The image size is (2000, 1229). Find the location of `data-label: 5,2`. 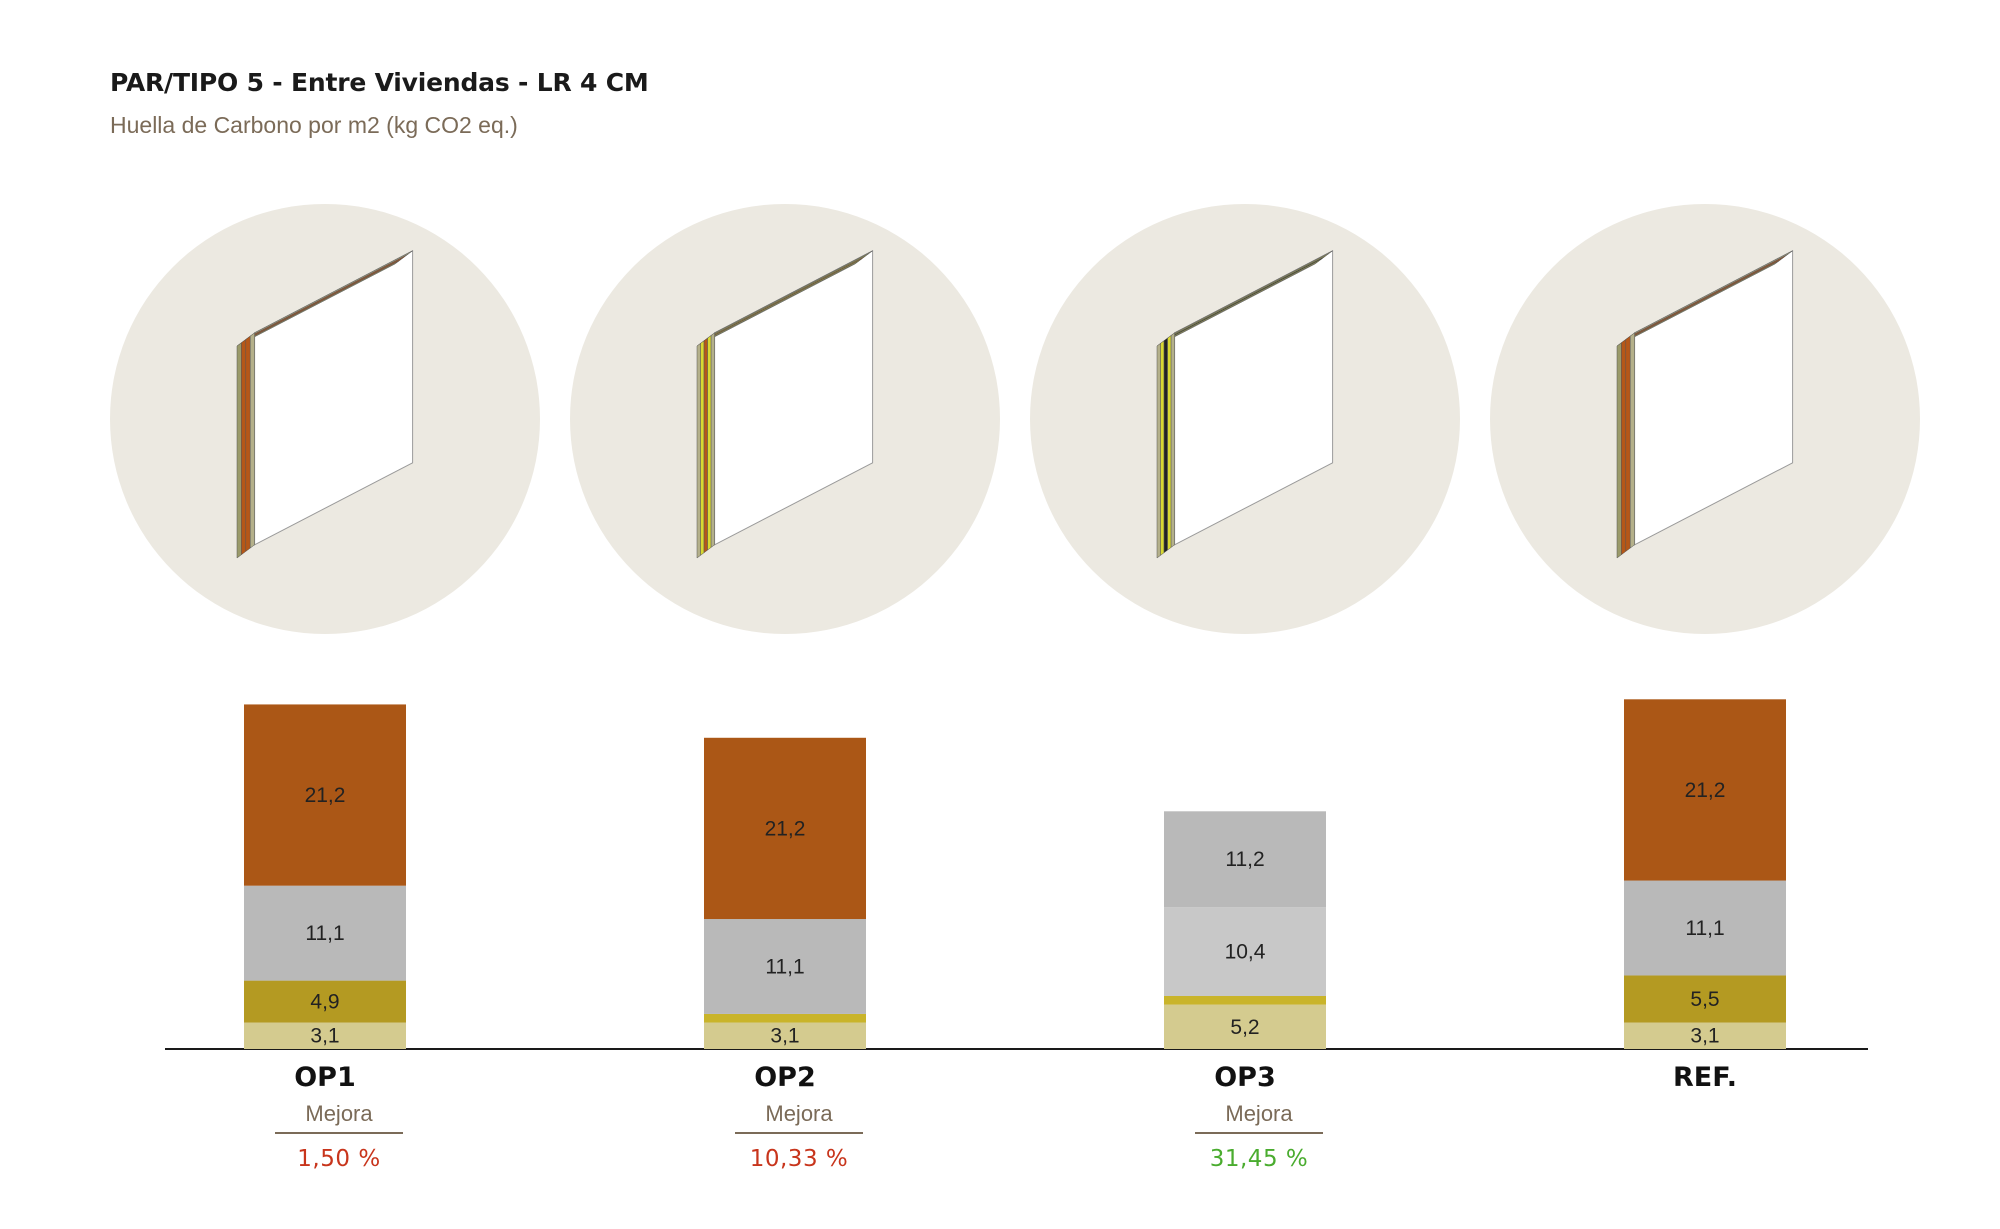

data-label: 5,2 is located at coordinates (1244, 1027).